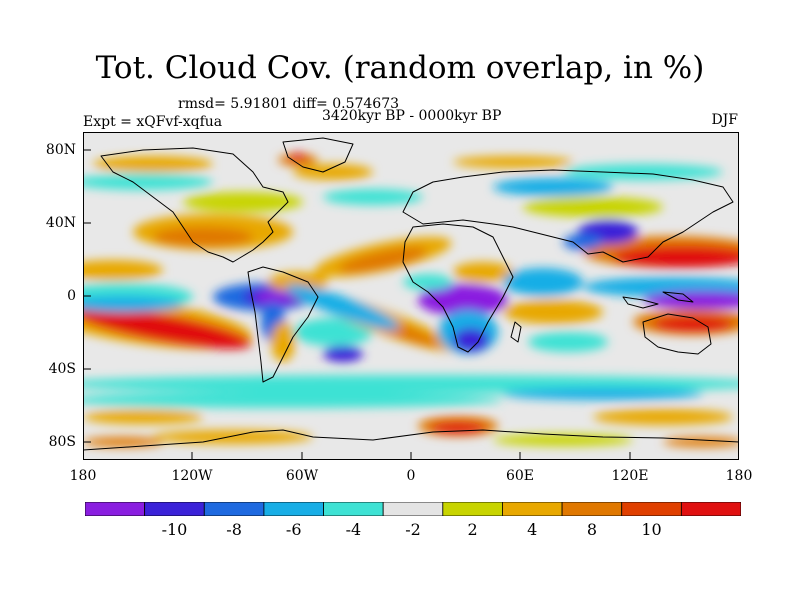 The width and height of the screenshot is (800, 600). I want to click on colorbar-label: -10, so click(174, 529).